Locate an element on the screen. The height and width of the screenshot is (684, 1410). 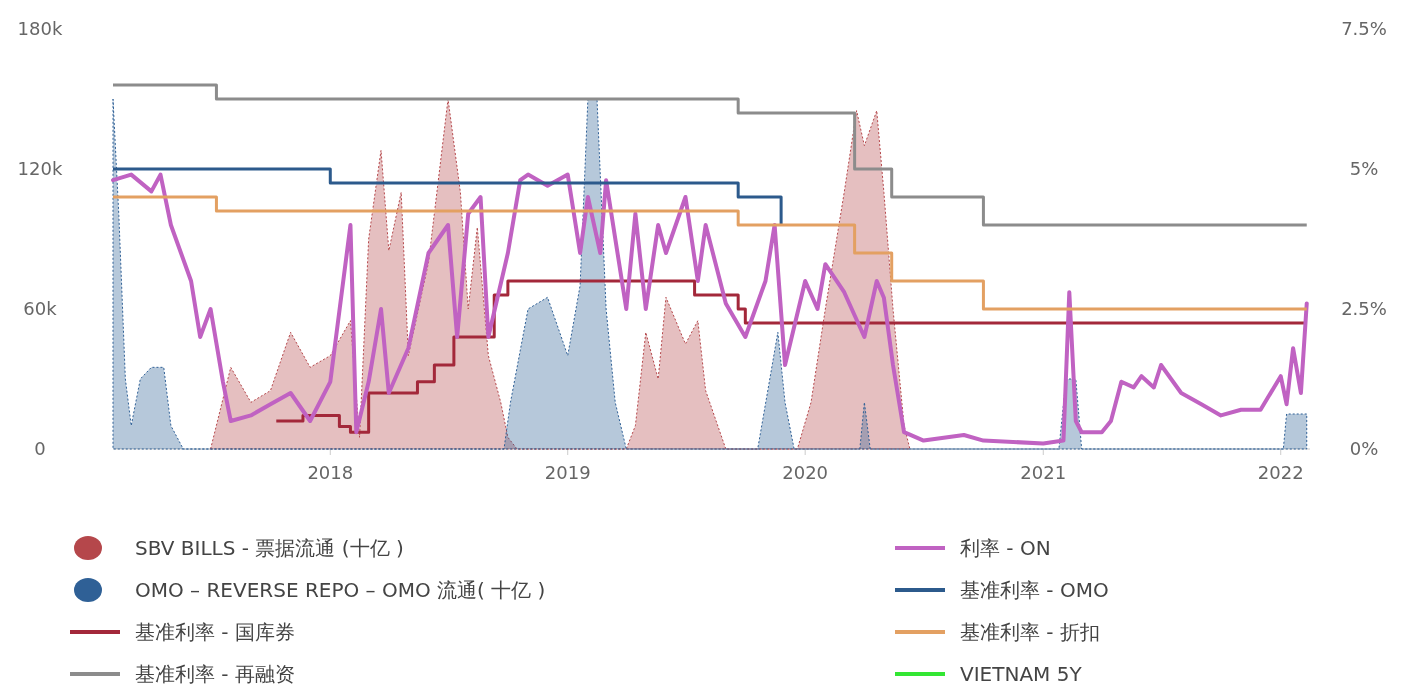
y2-tick-label: 7.5% is located at coordinates (1364, 28).